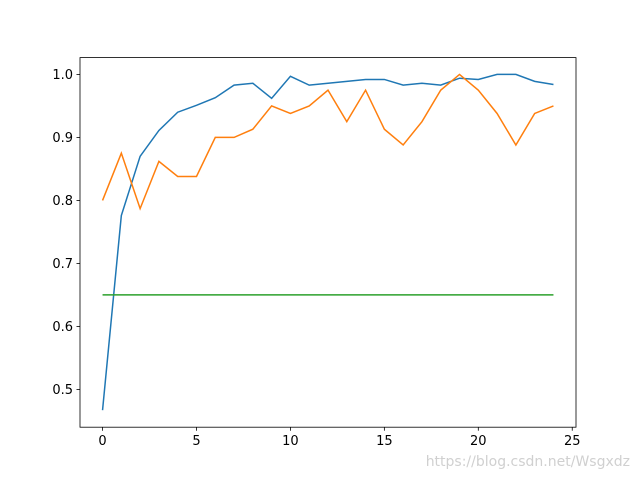 Image resolution: width=640 pixels, height=480 pixels. I want to click on x-tick-label: 25, so click(572, 441).